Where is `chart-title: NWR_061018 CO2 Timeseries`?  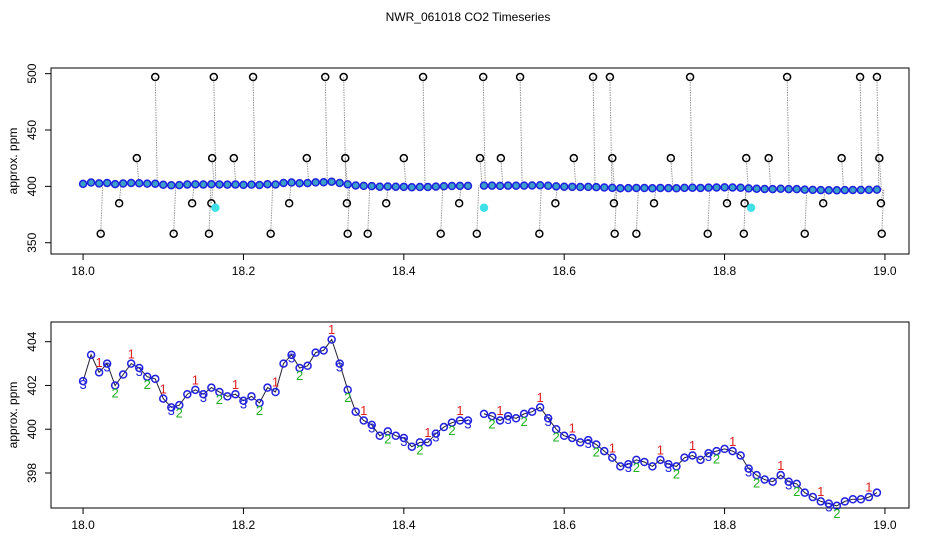
chart-title: NWR_061018 CO2 Timeseries is located at coordinates (468, 17).